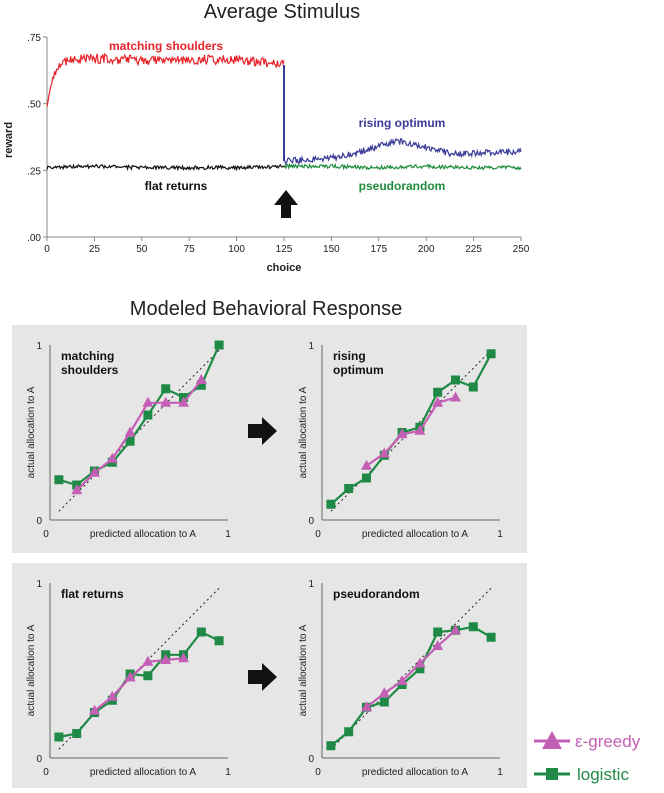  I want to click on x-tick-label: 225, so click(473, 249).